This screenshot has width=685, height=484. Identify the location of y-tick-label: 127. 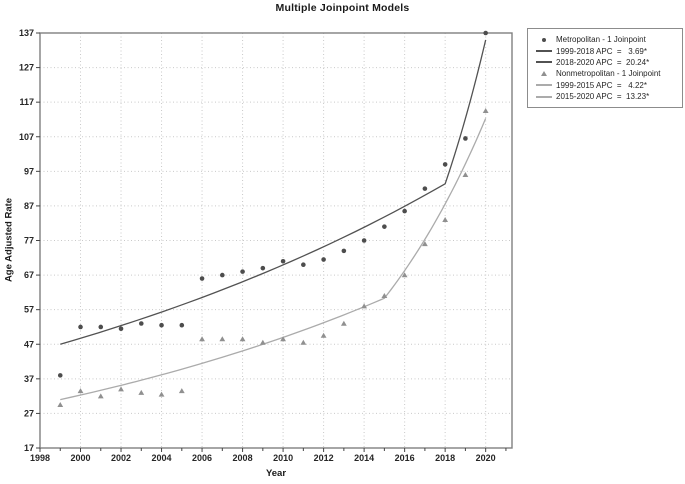
(26, 68).